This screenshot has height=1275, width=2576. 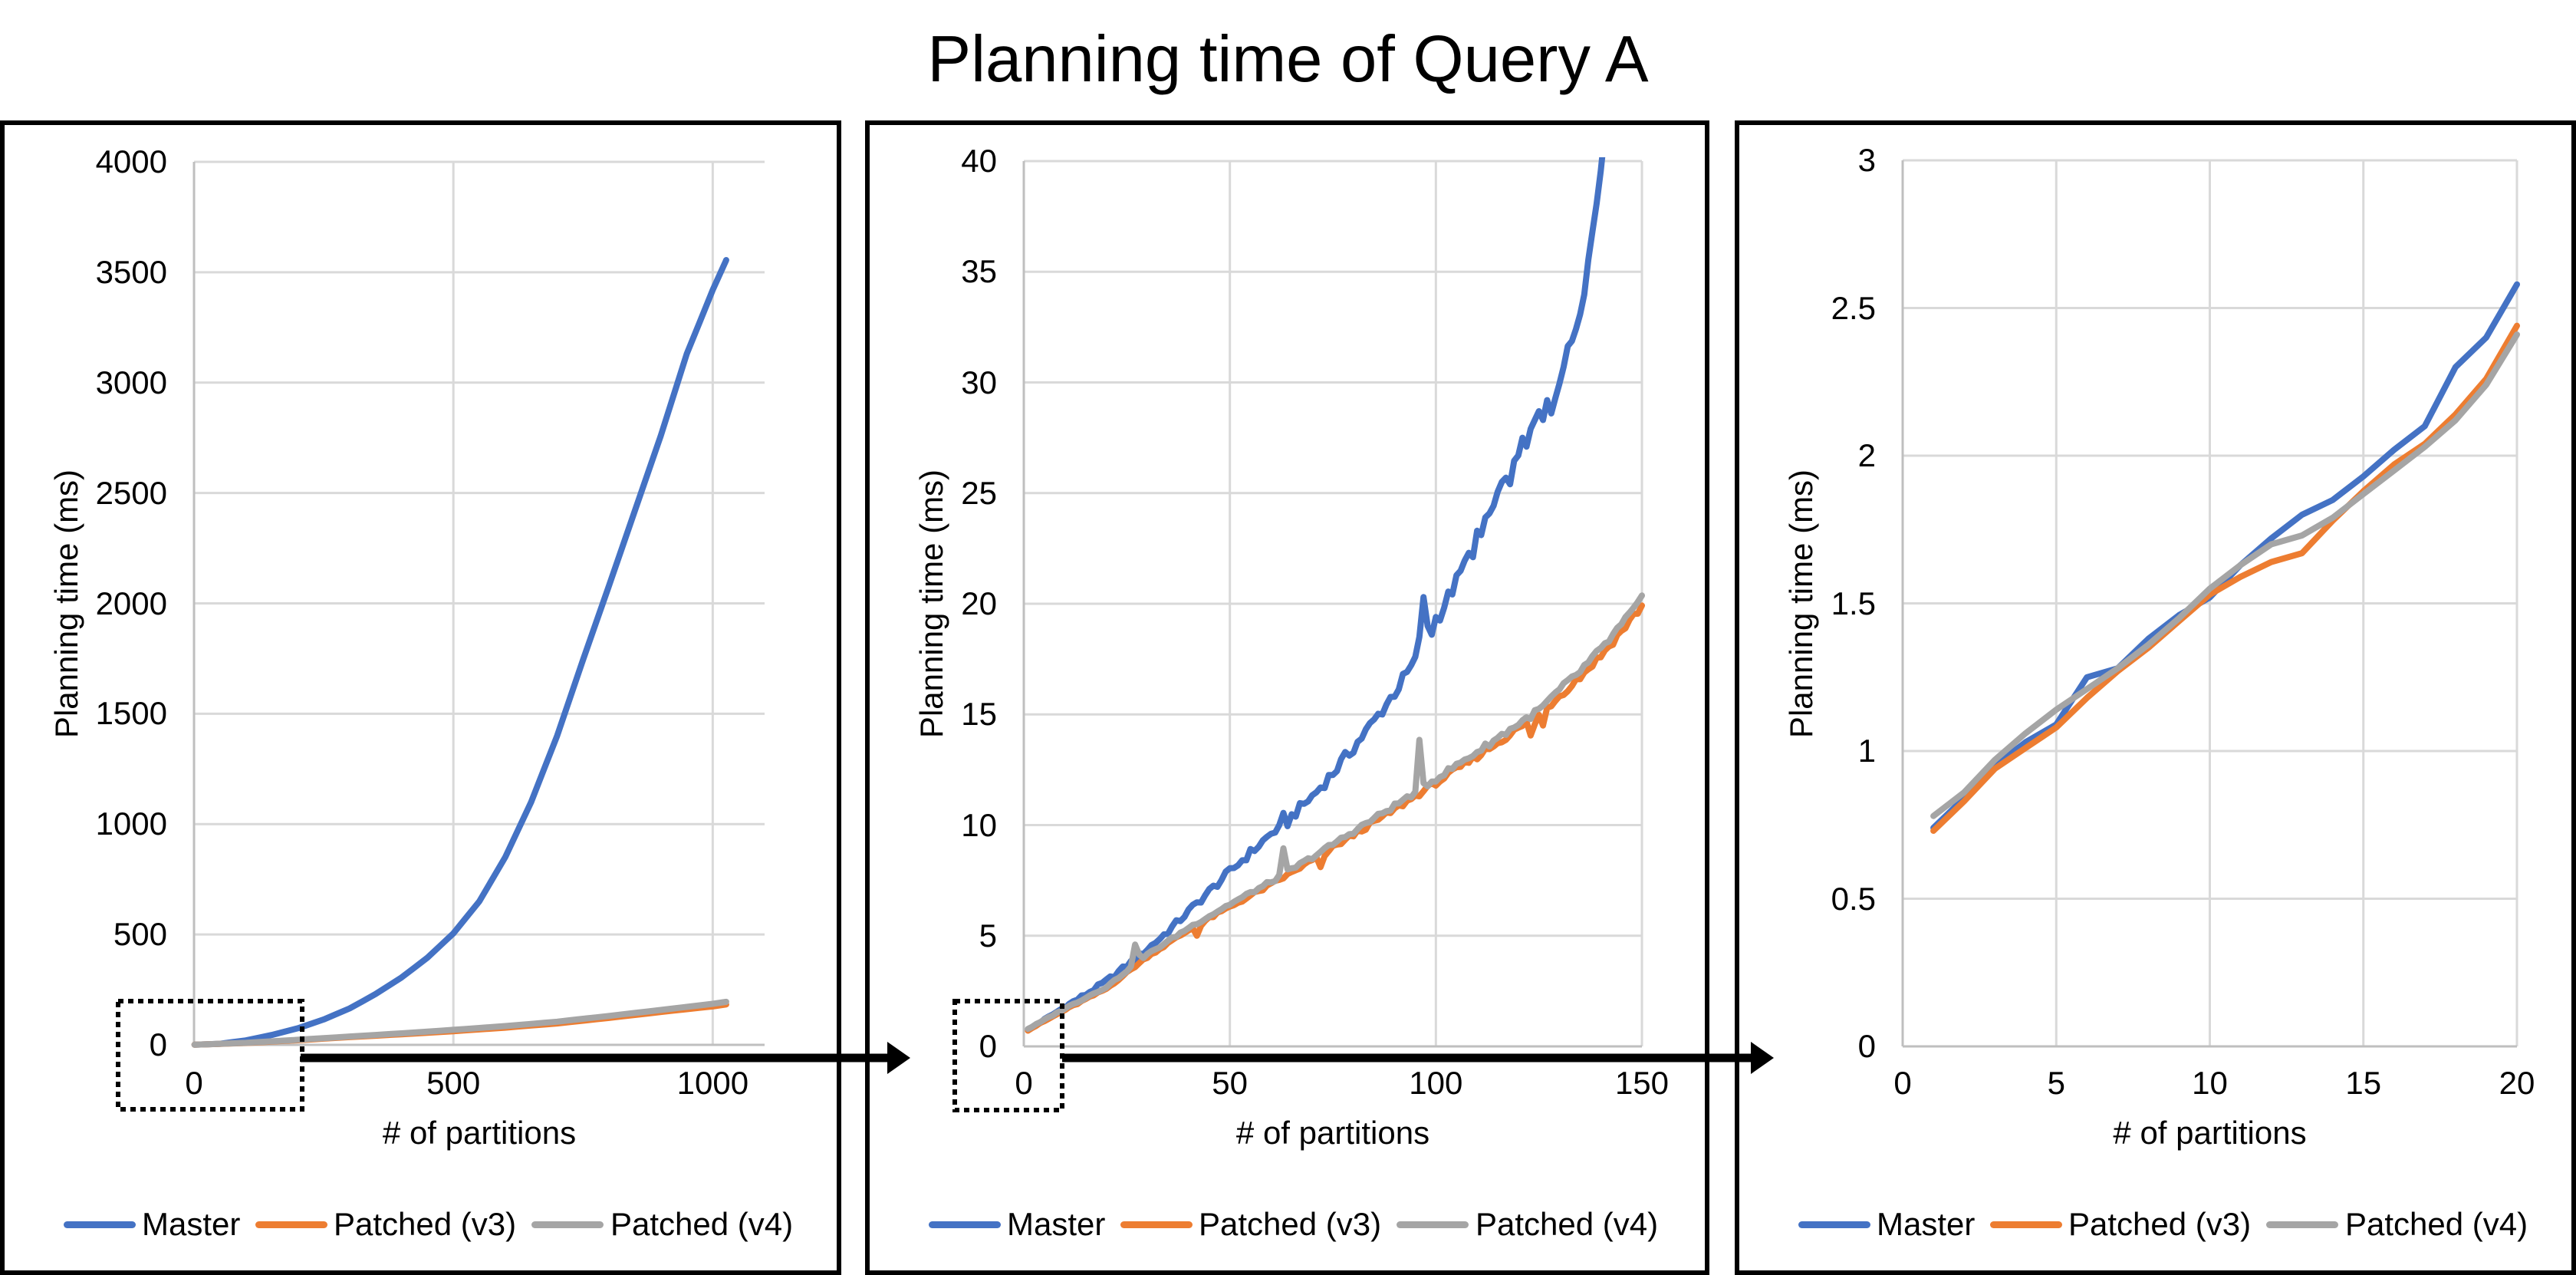 I want to click on y-tick-label: 3000, so click(x=131, y=382).